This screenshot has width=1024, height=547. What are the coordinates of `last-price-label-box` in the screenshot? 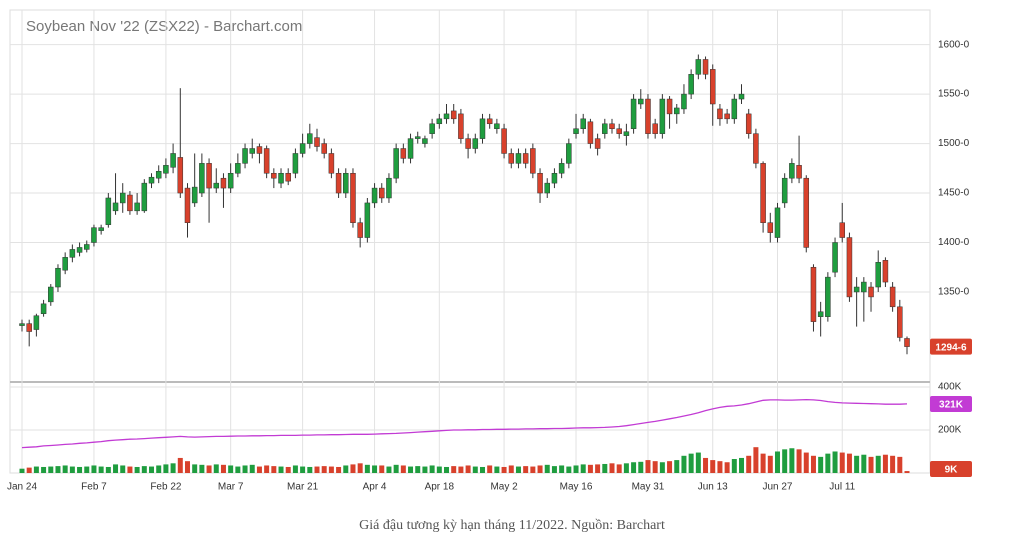 It's located at (951, 346).